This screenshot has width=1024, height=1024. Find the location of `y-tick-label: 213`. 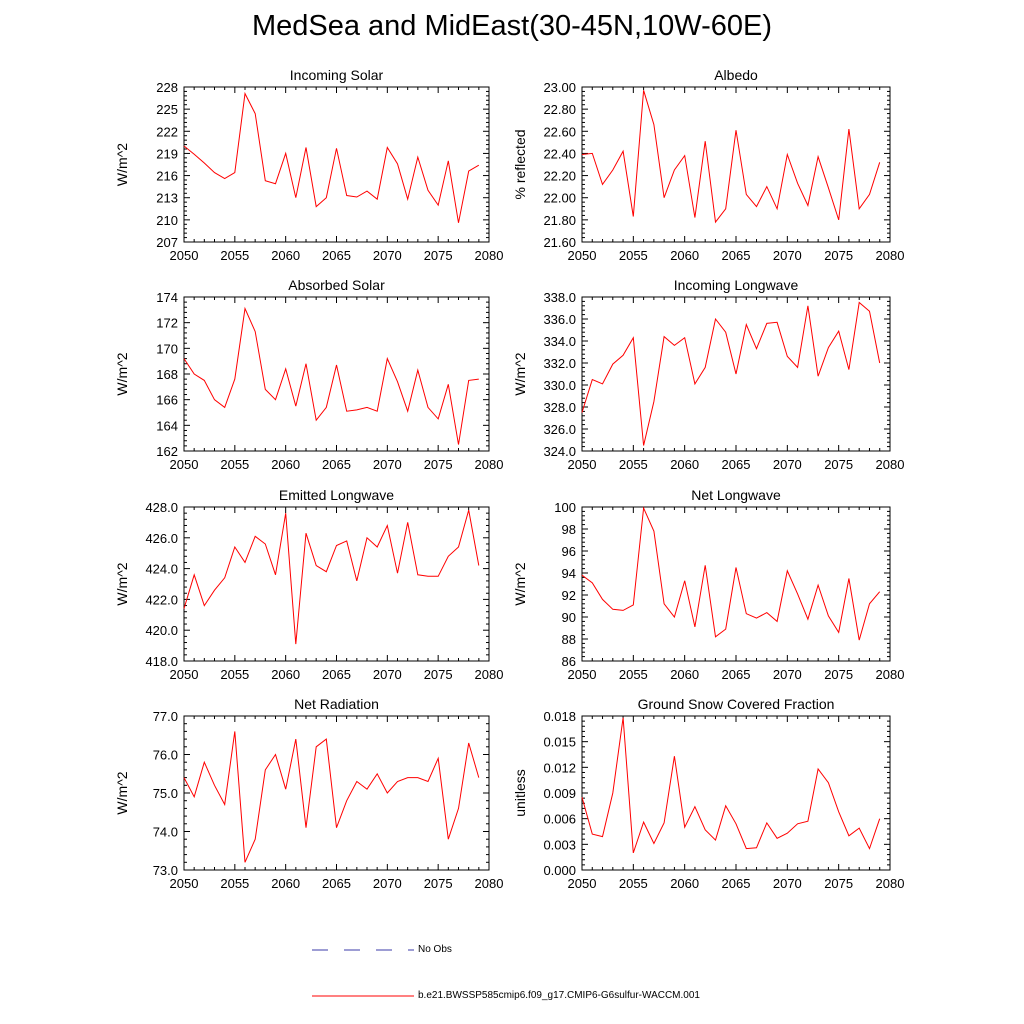

y-tick-label: 213 is located at coordinates (167, 198).